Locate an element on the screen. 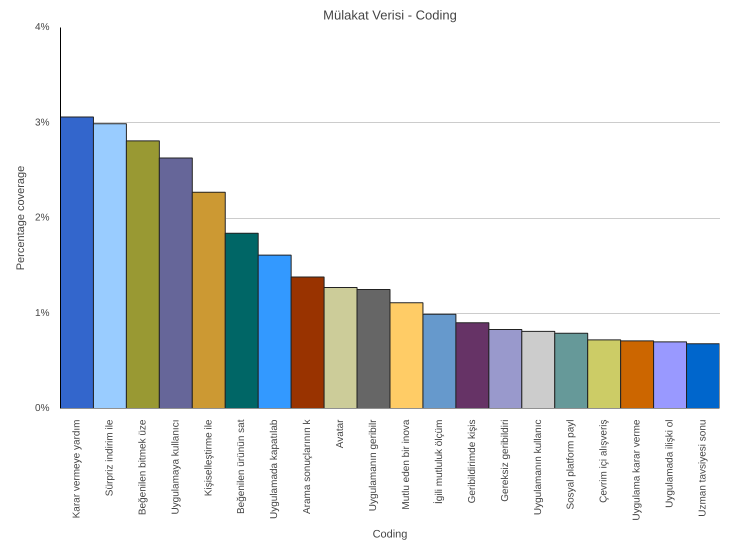  x-tick-label: Uygulamada kapatılab is located at coordinates (274, 469).